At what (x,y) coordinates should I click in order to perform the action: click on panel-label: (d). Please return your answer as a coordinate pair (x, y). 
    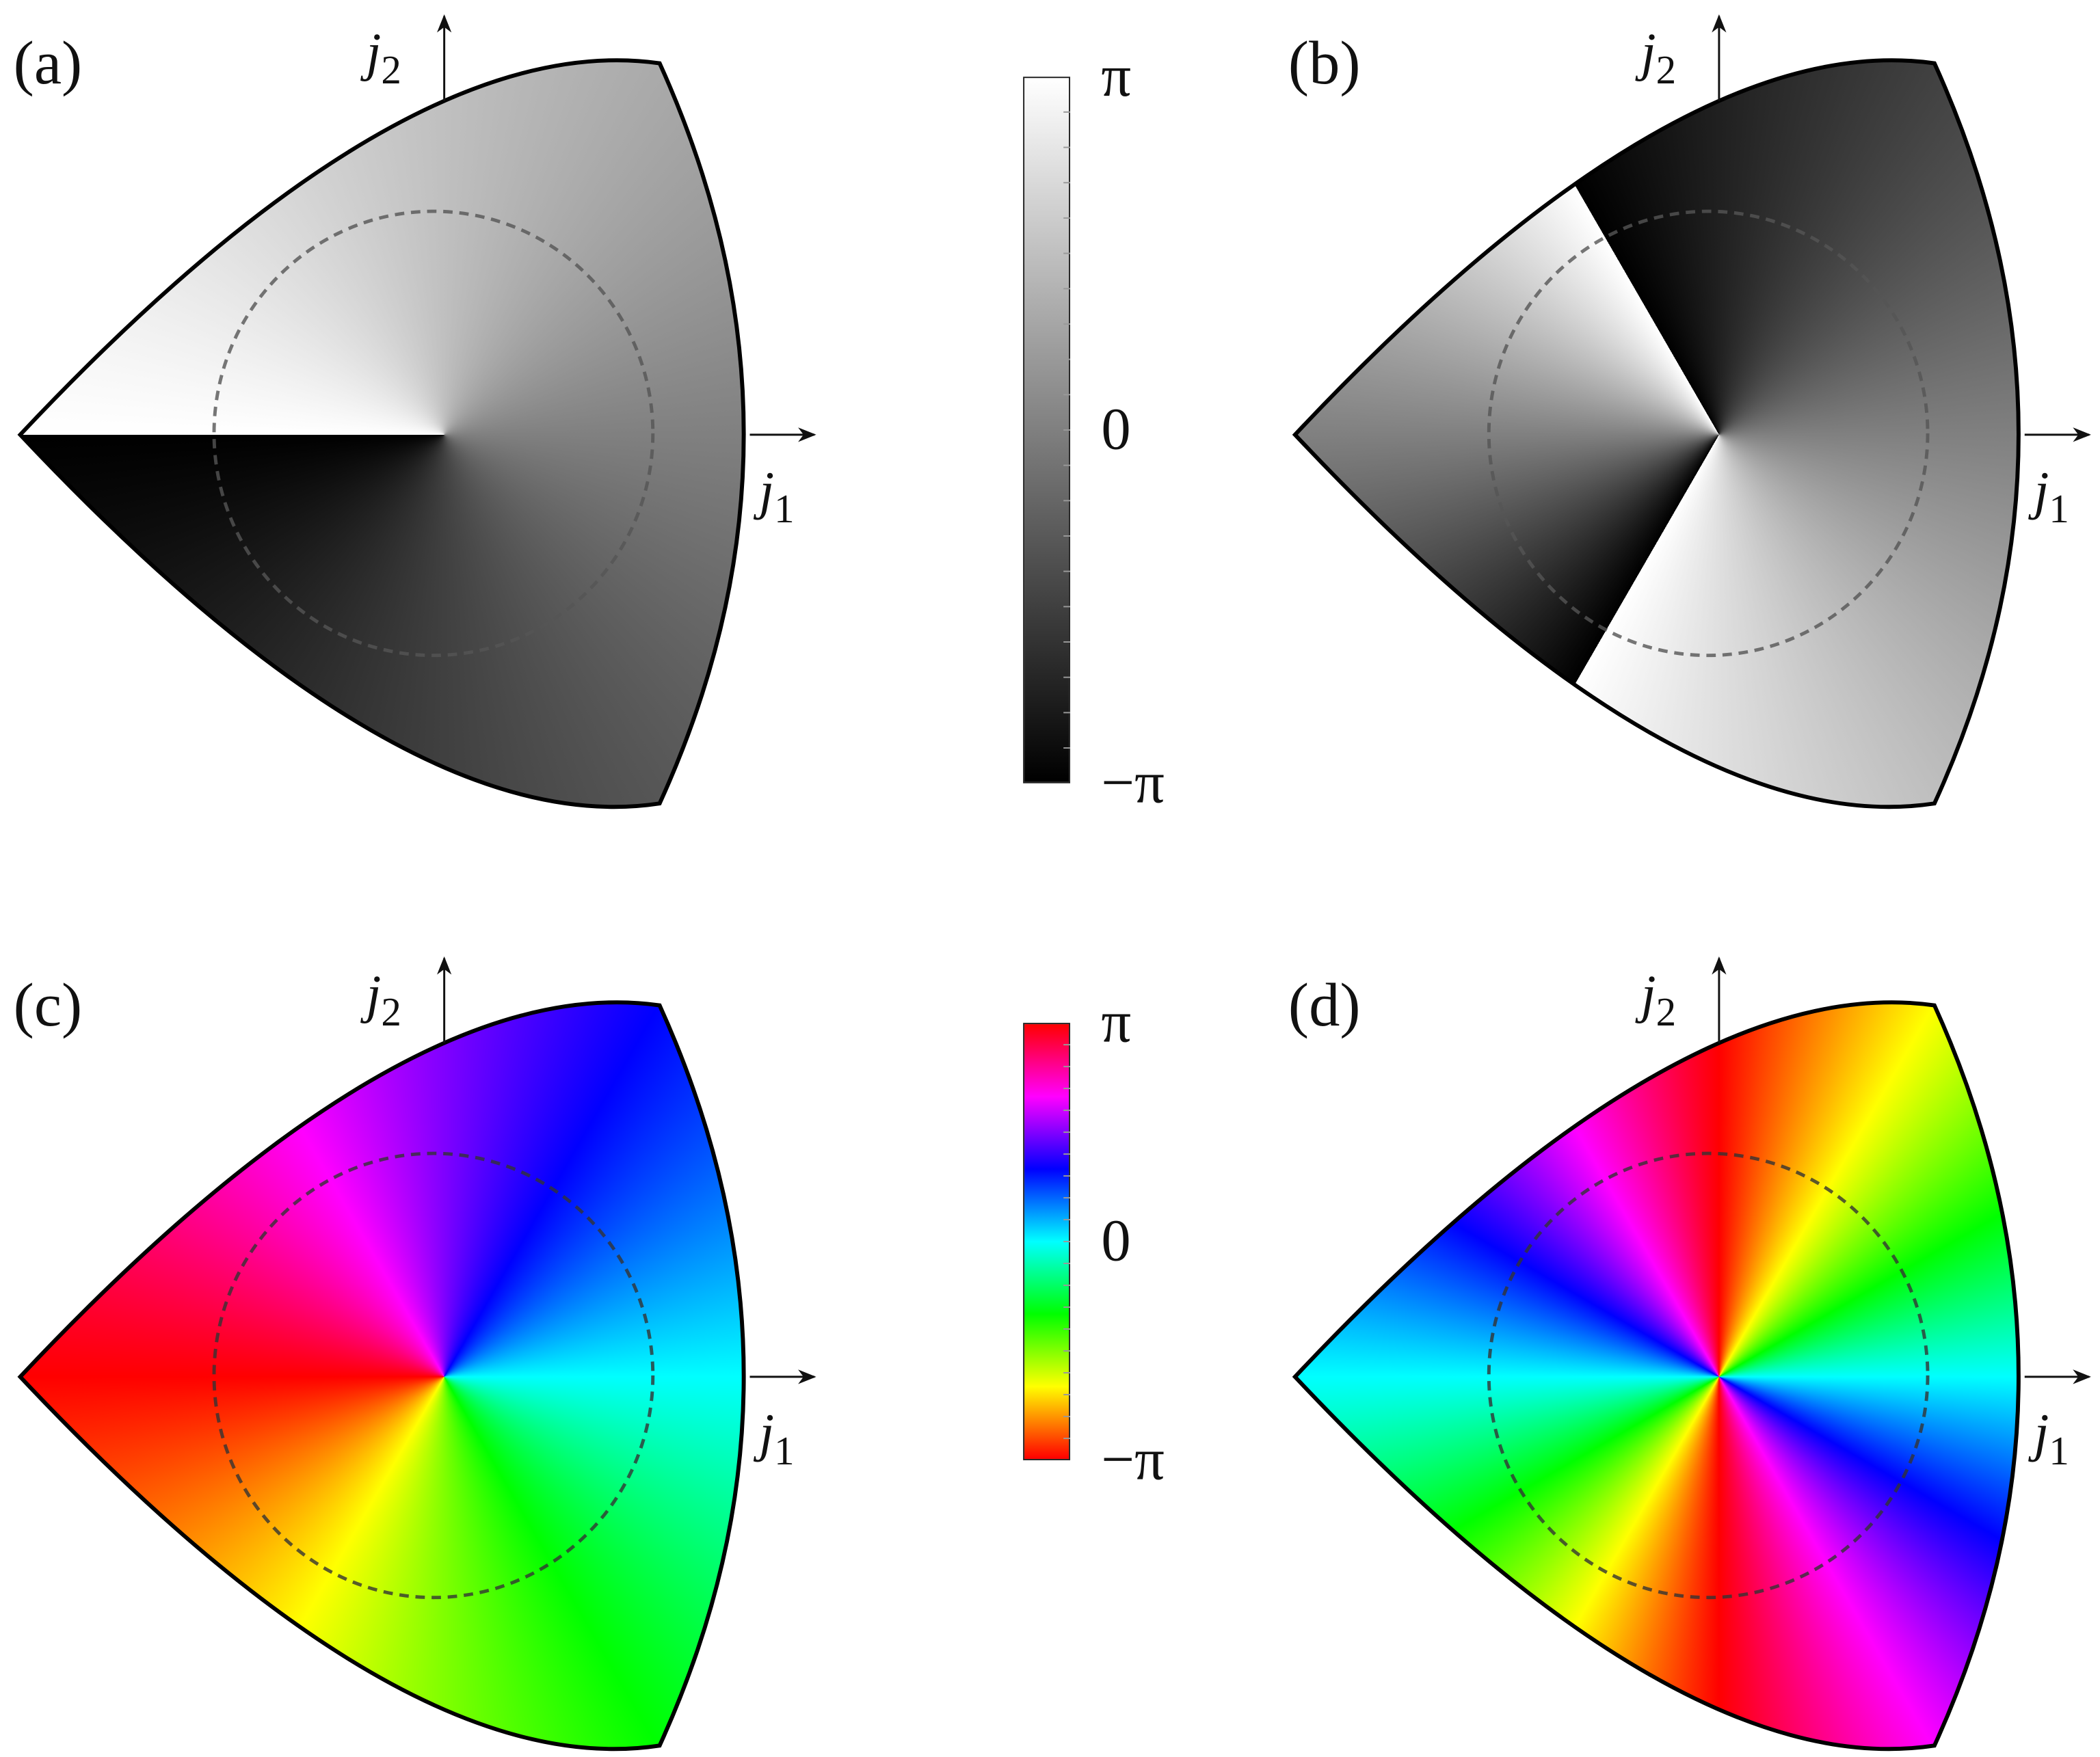
    Looking at the image, I should click on (1324, 1004).